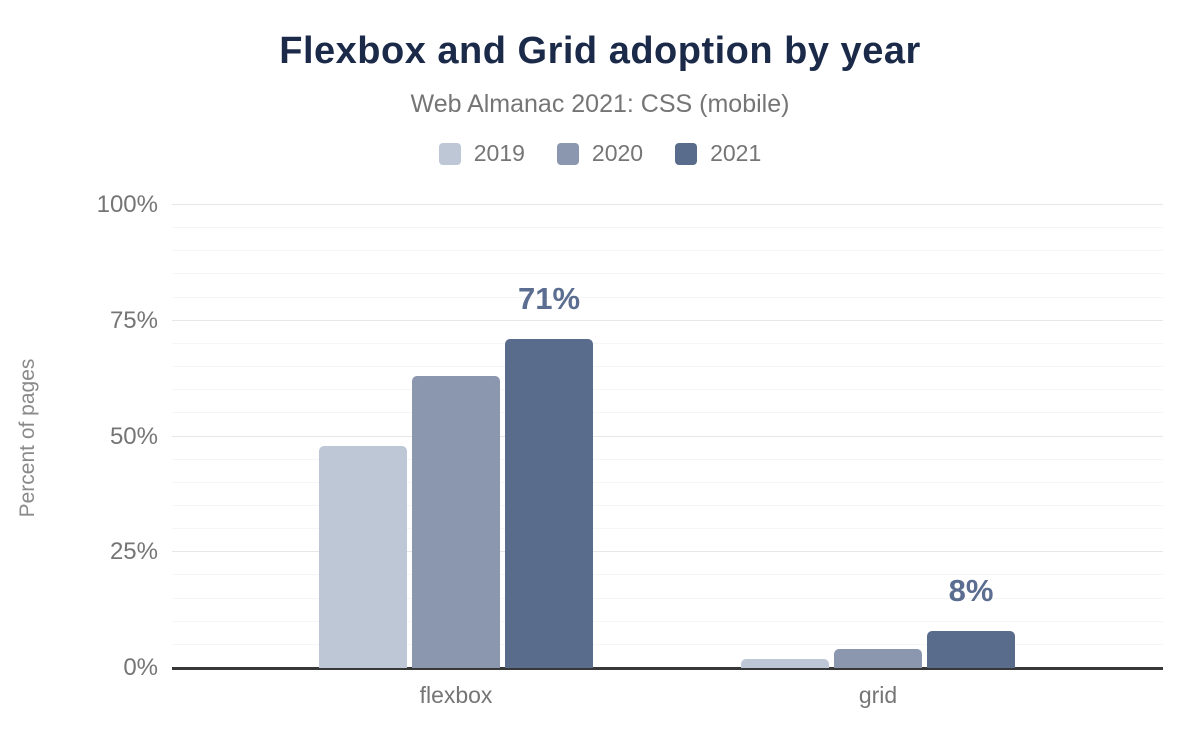 The width and height of the screenshot is (1200, 742). Describe the element at coordinates (499, 153) in the screenshot. I see `legend-label: 2019` at that location.